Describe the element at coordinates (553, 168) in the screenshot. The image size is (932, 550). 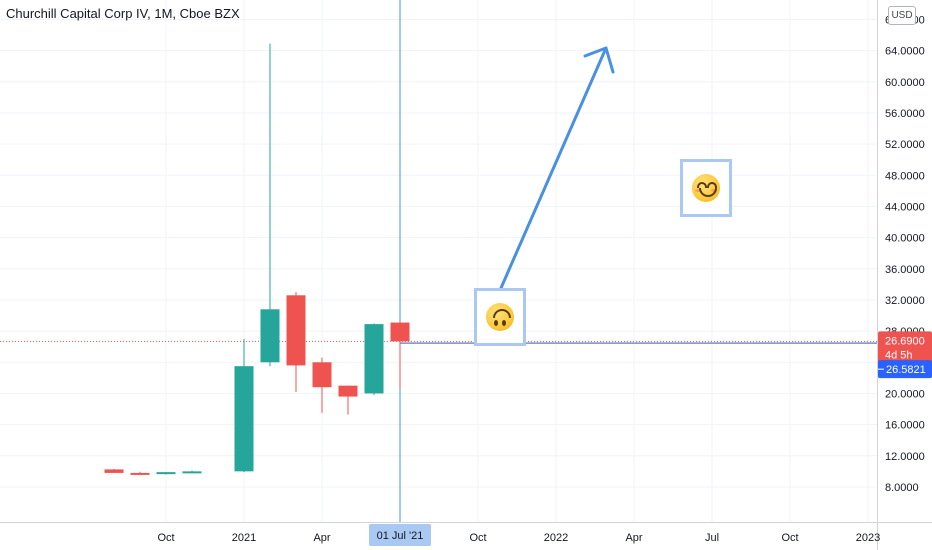
I see `arrow-shaft` at that location.